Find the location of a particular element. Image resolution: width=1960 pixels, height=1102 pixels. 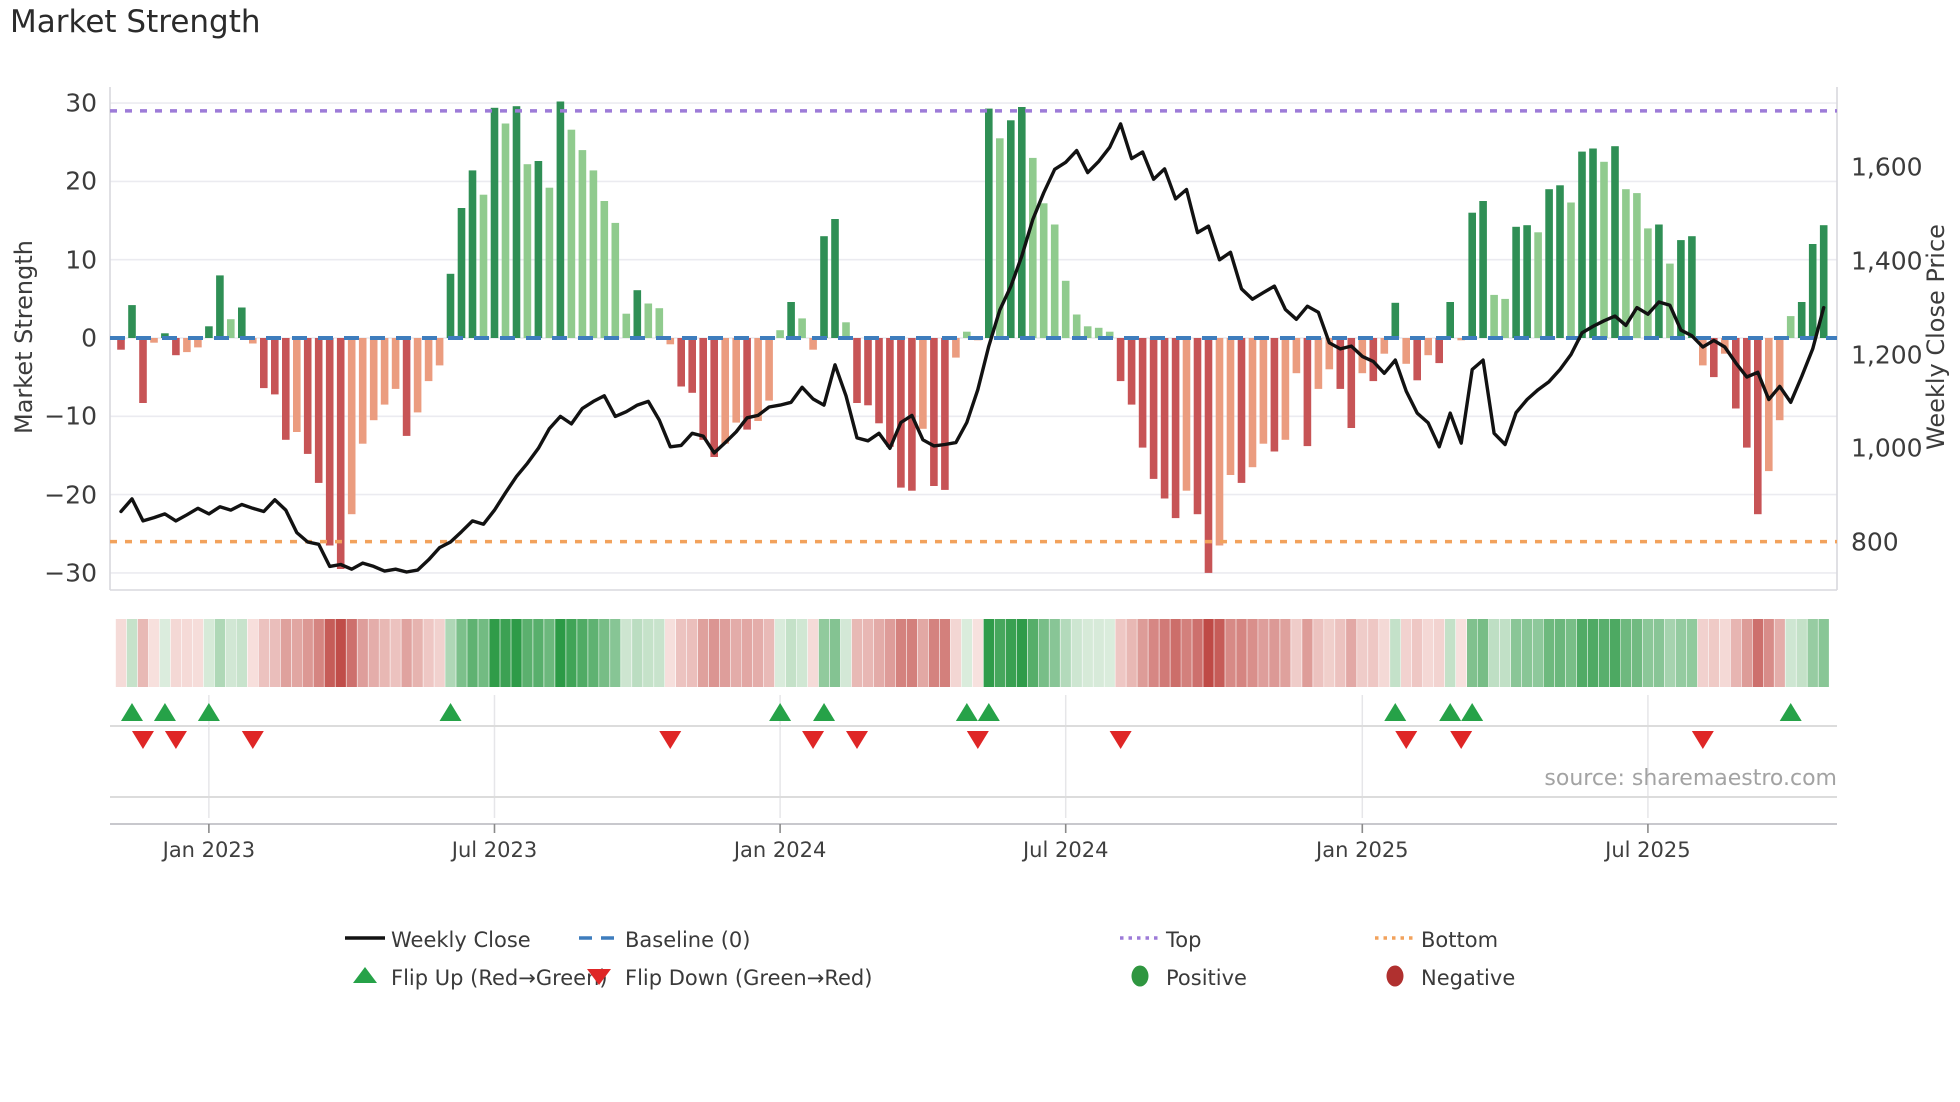

heatmap-strip is located at coordinates (972, 653).